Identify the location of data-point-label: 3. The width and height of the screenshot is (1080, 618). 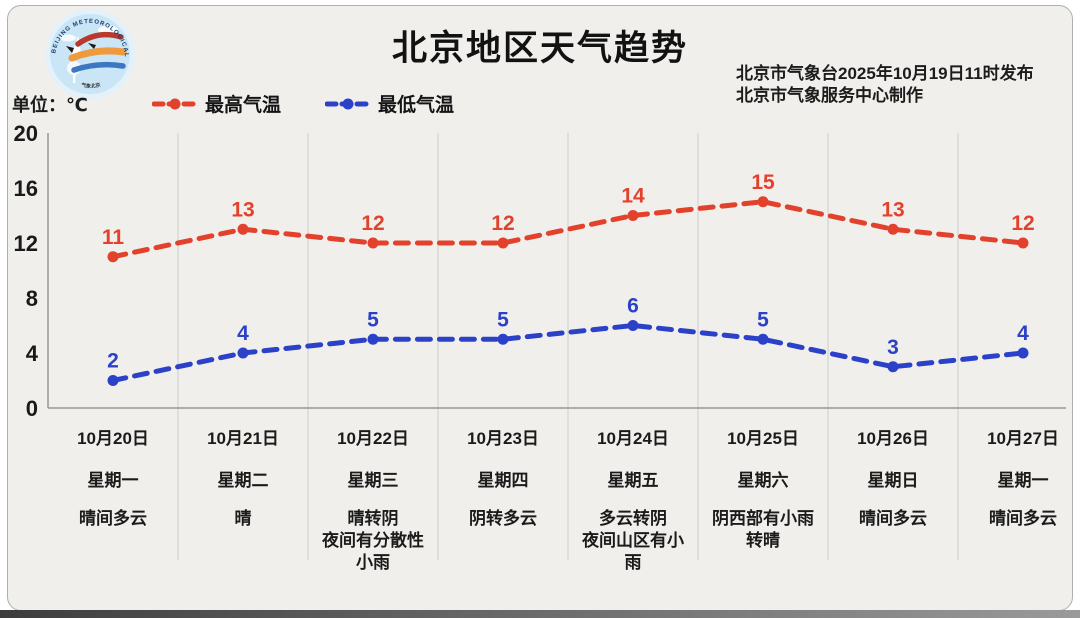
(893, 347).